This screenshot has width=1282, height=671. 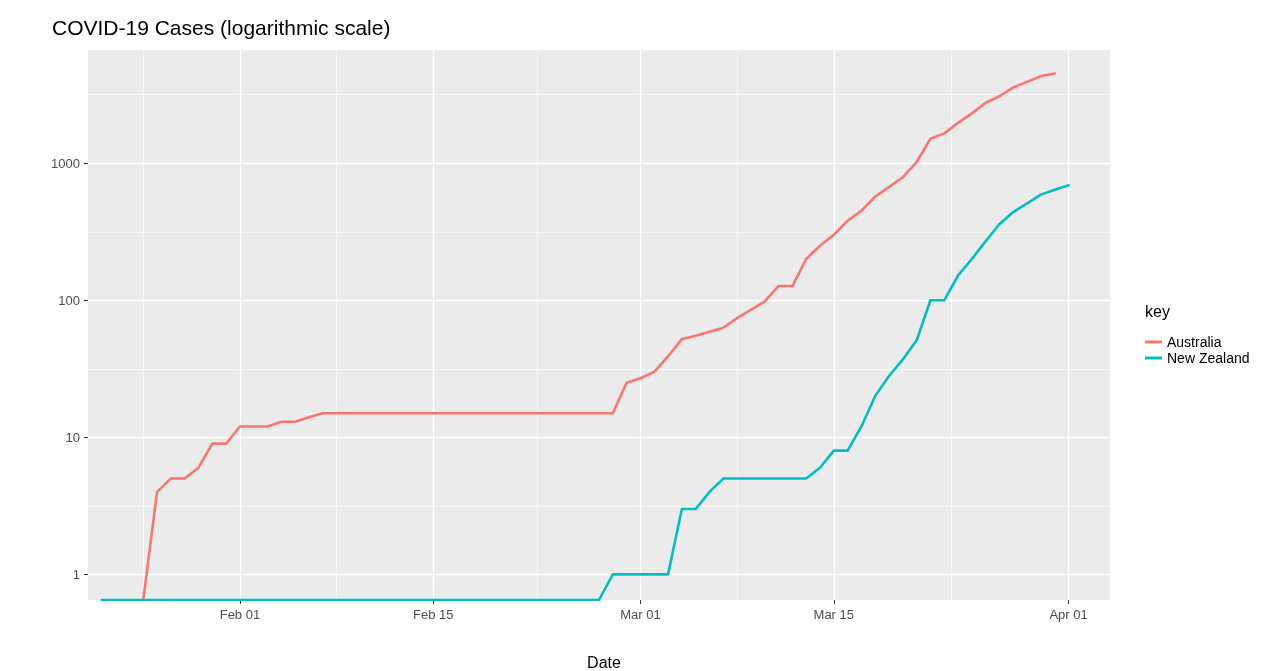 What do you see at coordinates (72, 437) in the screenshot?
I see `y-tick-label: 10` at bounding box center [72, 437].